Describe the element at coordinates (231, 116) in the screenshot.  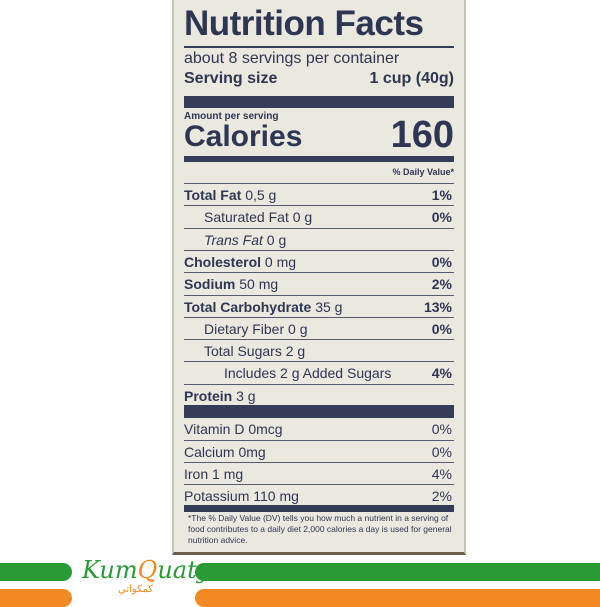
I see `amount-per-serving: Amount per serving` at that location.